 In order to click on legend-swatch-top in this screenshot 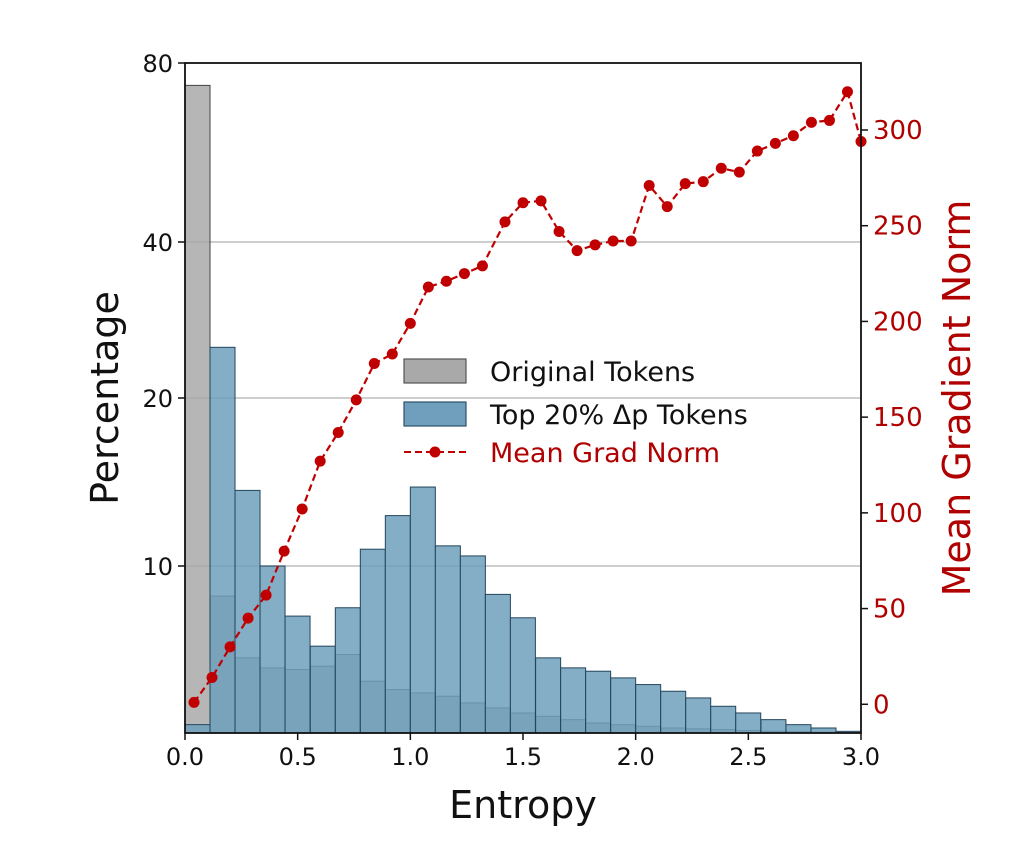, I will do `click(435, 414)`.